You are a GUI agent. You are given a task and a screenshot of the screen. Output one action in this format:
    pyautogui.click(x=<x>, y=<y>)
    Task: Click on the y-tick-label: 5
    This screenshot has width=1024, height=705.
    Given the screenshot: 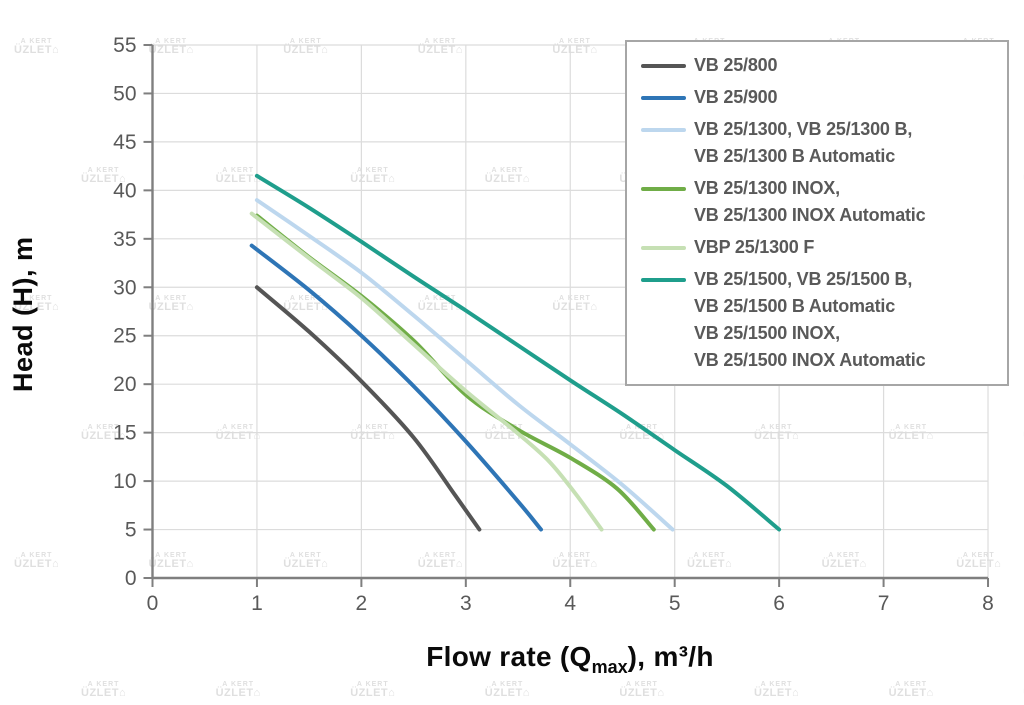 What is the action you would take?
    pyautogui.click(x=131, y=530)
    